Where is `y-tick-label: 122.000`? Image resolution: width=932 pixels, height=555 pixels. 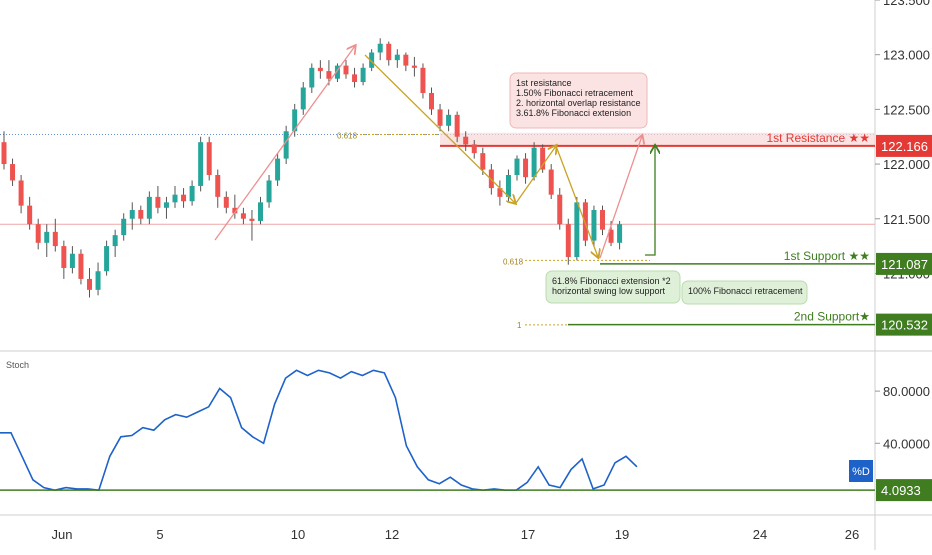
y-tick-label: 122.000 is located at coordinates (906, 164).